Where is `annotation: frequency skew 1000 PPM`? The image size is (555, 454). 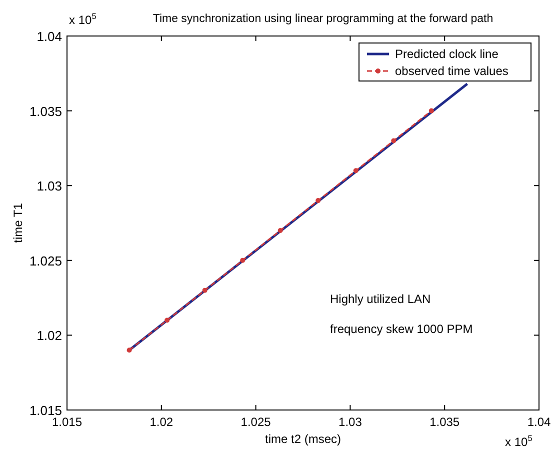
annotation: frequency skew 1000 PPM is located at coordinates (401, 329).